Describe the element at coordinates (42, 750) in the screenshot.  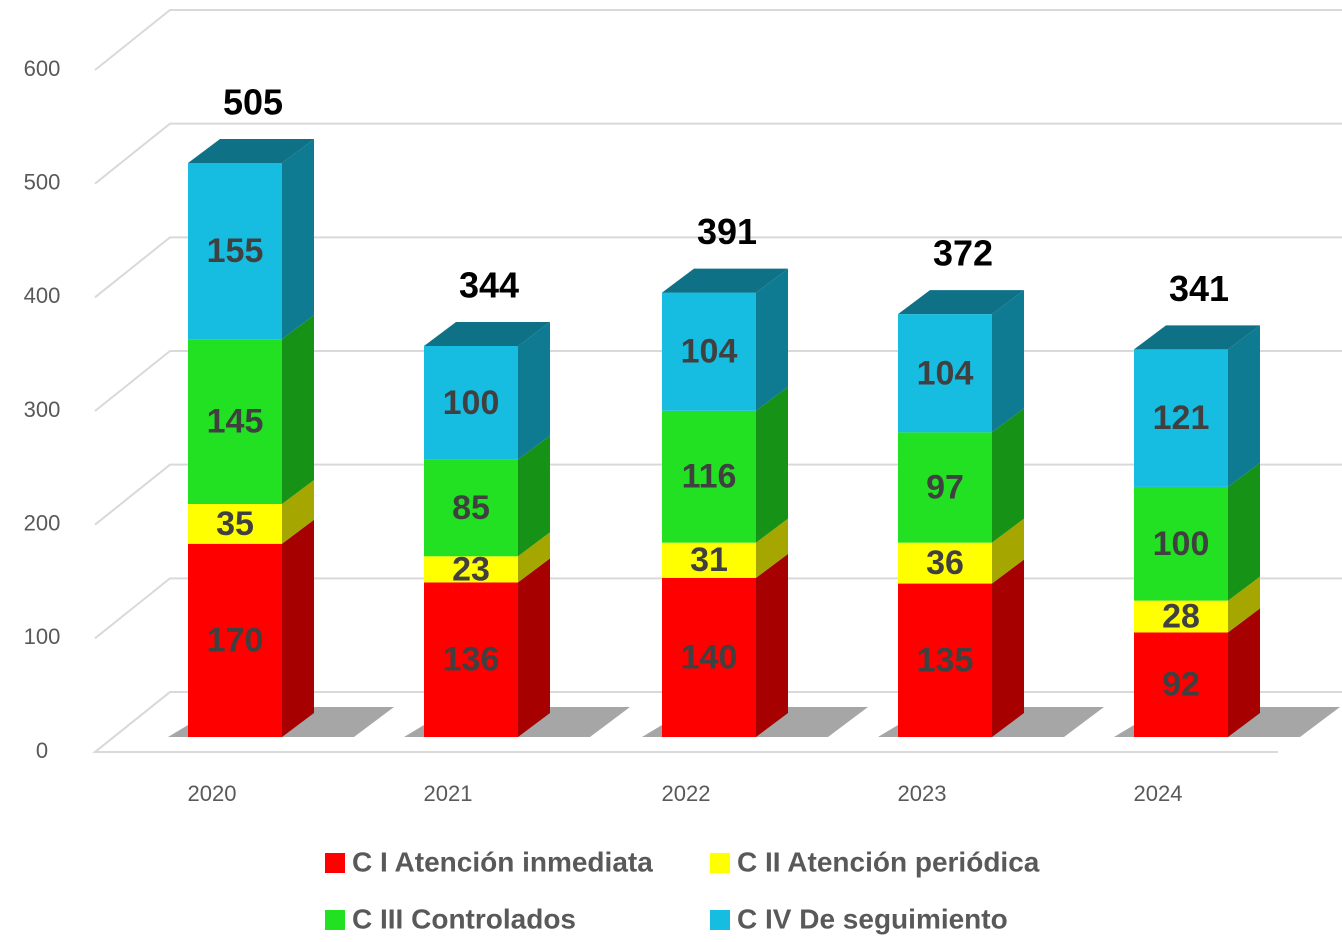
I see `y-tick-label: 0` at that location.